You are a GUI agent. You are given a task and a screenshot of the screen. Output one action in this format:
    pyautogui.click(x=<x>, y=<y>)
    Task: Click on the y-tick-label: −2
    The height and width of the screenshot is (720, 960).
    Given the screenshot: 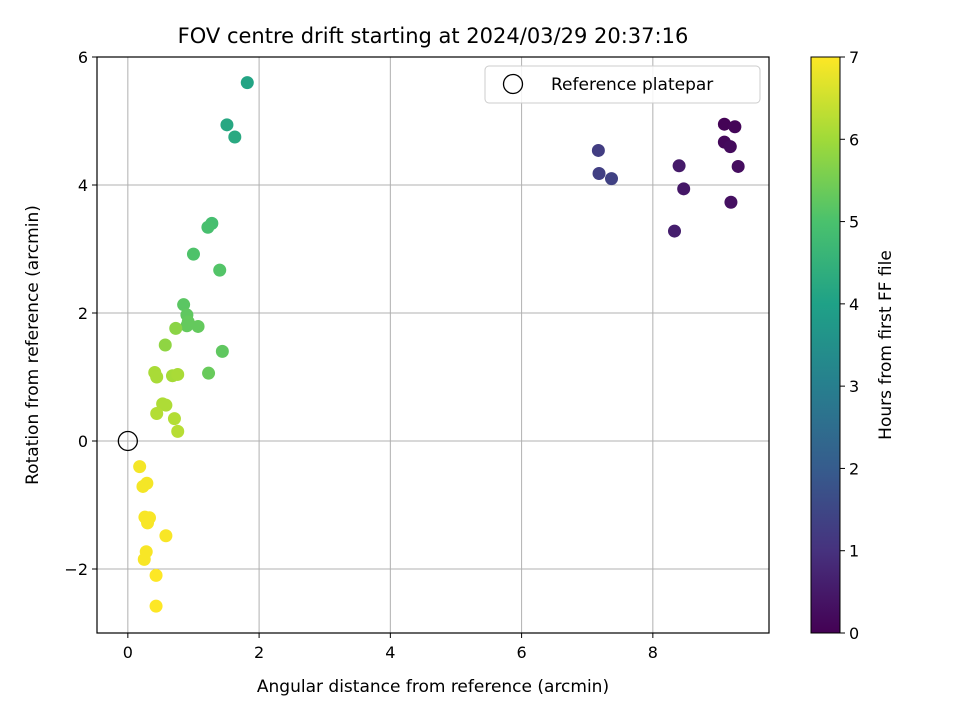 What is the action you would take?
    pyautogui.click(x=76, y=569)
    